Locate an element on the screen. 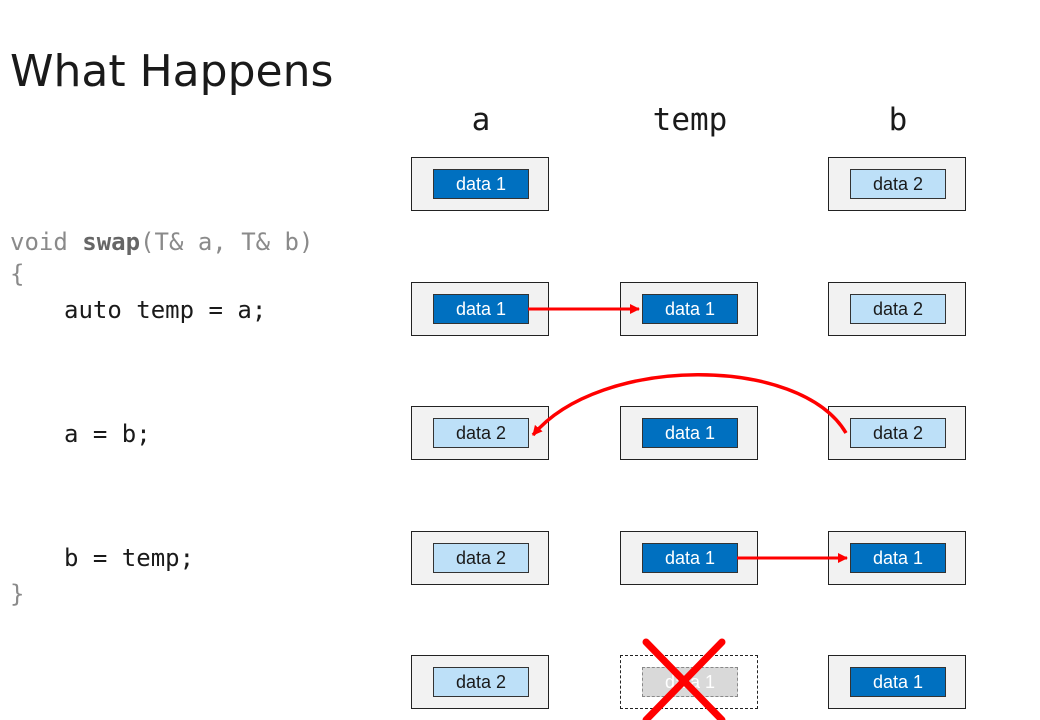 This screenshot has width=1040, height=720. cell-a-row4: data 2 is located at coordinates (480, 558).